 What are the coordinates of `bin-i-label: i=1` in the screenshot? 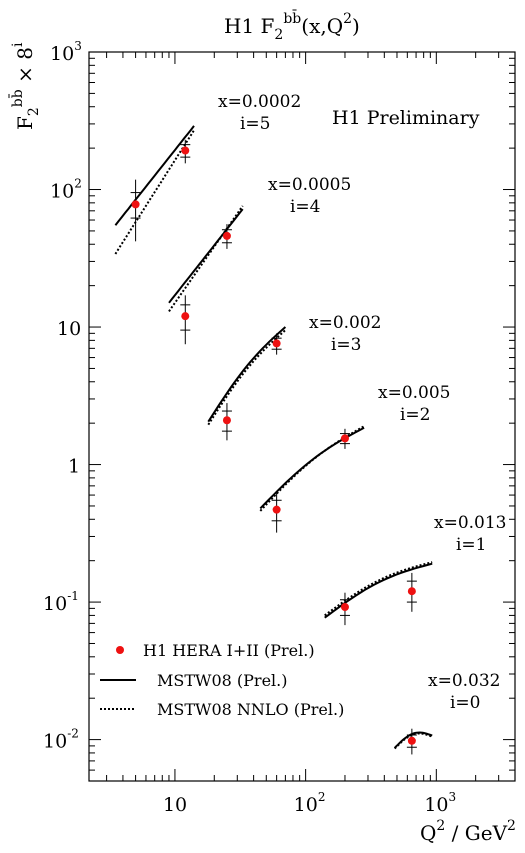 It's located at (471, 545).